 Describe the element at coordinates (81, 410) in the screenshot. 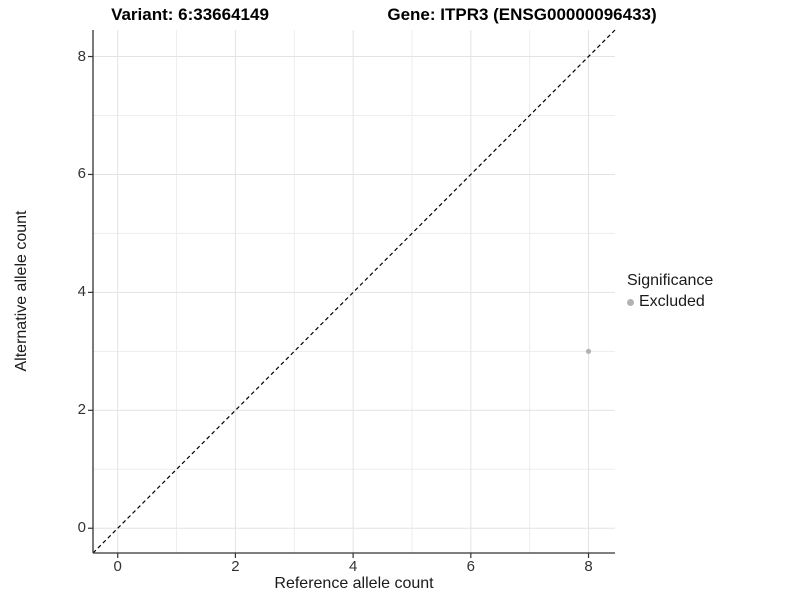

I see `y-tick-label: 2` at that location.